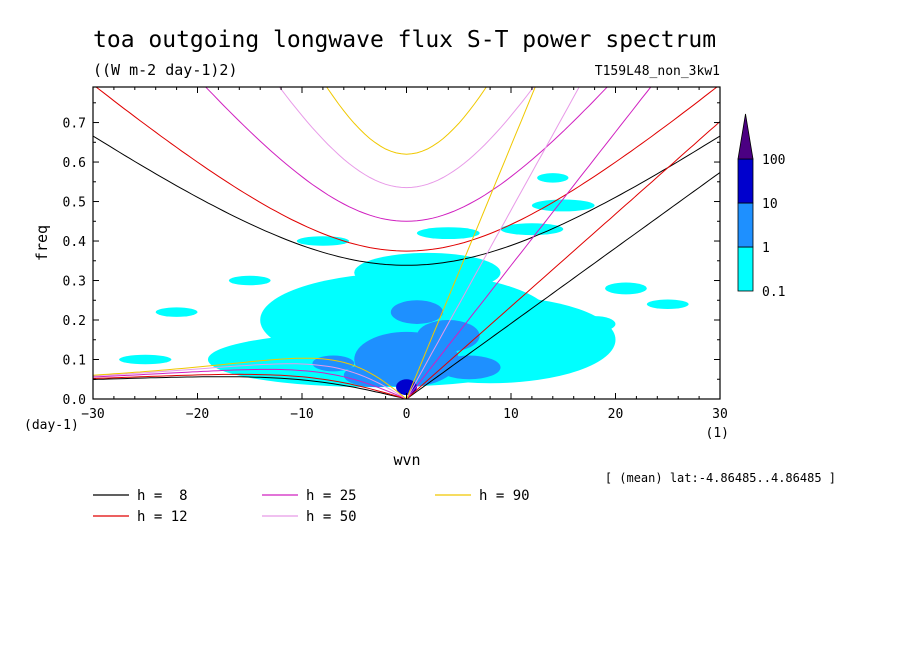 The height and width of the screenshot is (654, 904). I want to click on y-tick-label: 0.5, so click(74, 203).